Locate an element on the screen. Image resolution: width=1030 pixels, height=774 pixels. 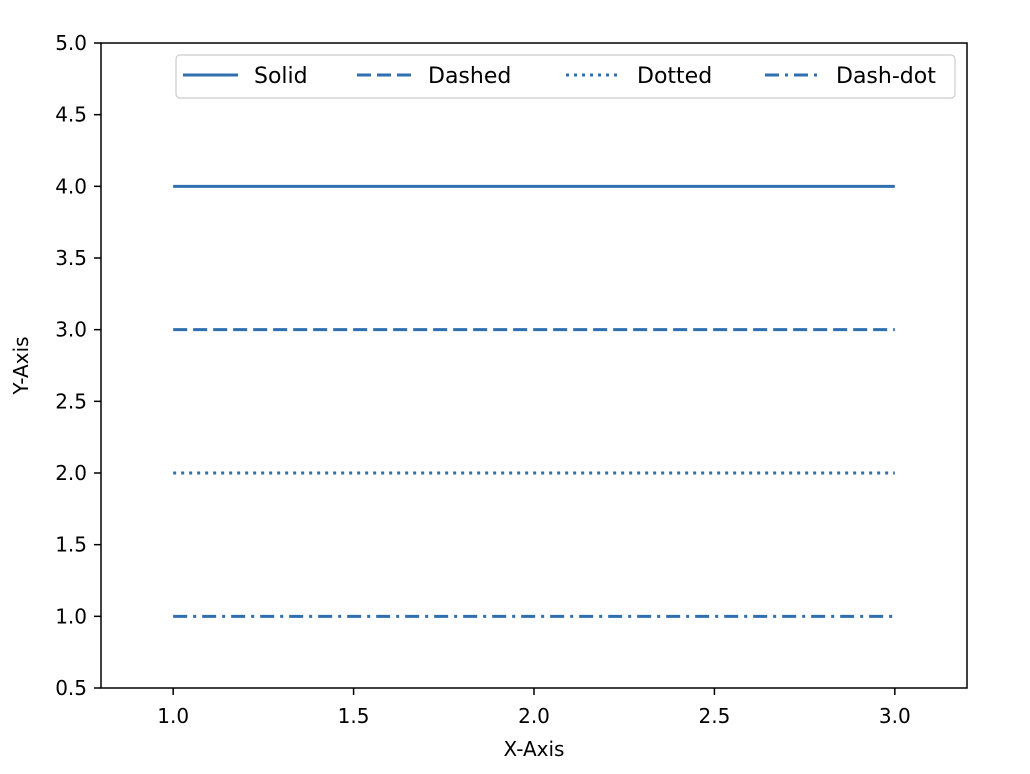
legend: Solid Dashed Dotted Dash-dot is located at coordinates (565, 76).